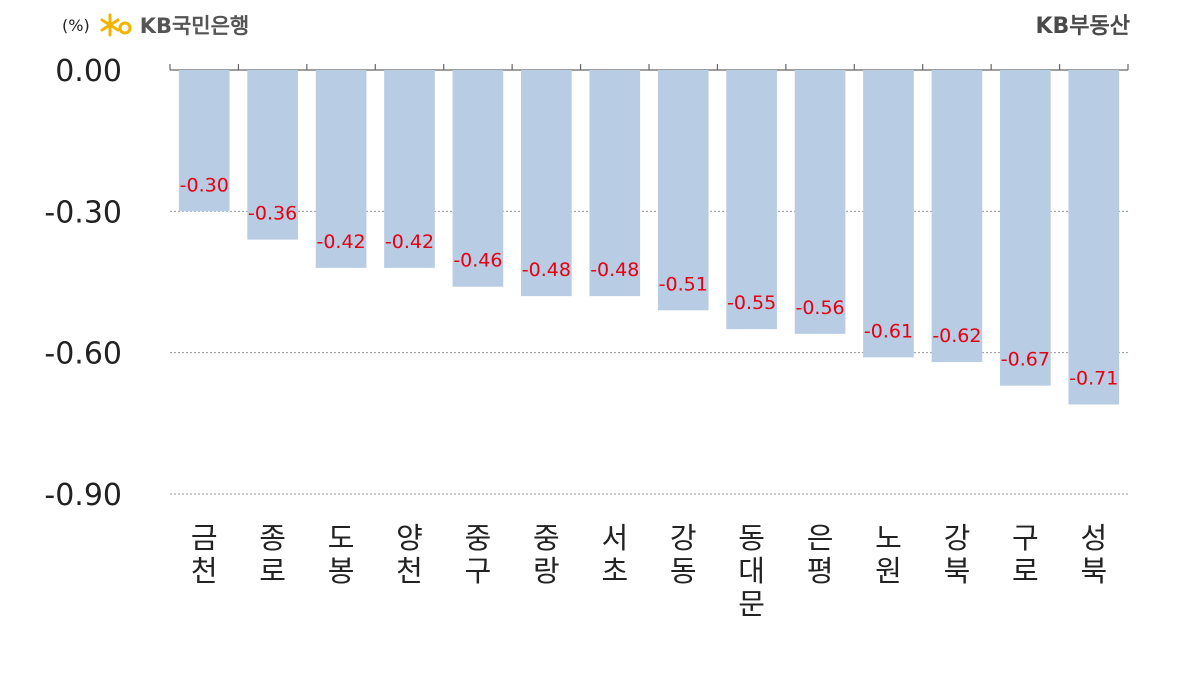 This screenshot has height=673, width=1200. I want to click on data-label: -0.51, so click(683, 284).